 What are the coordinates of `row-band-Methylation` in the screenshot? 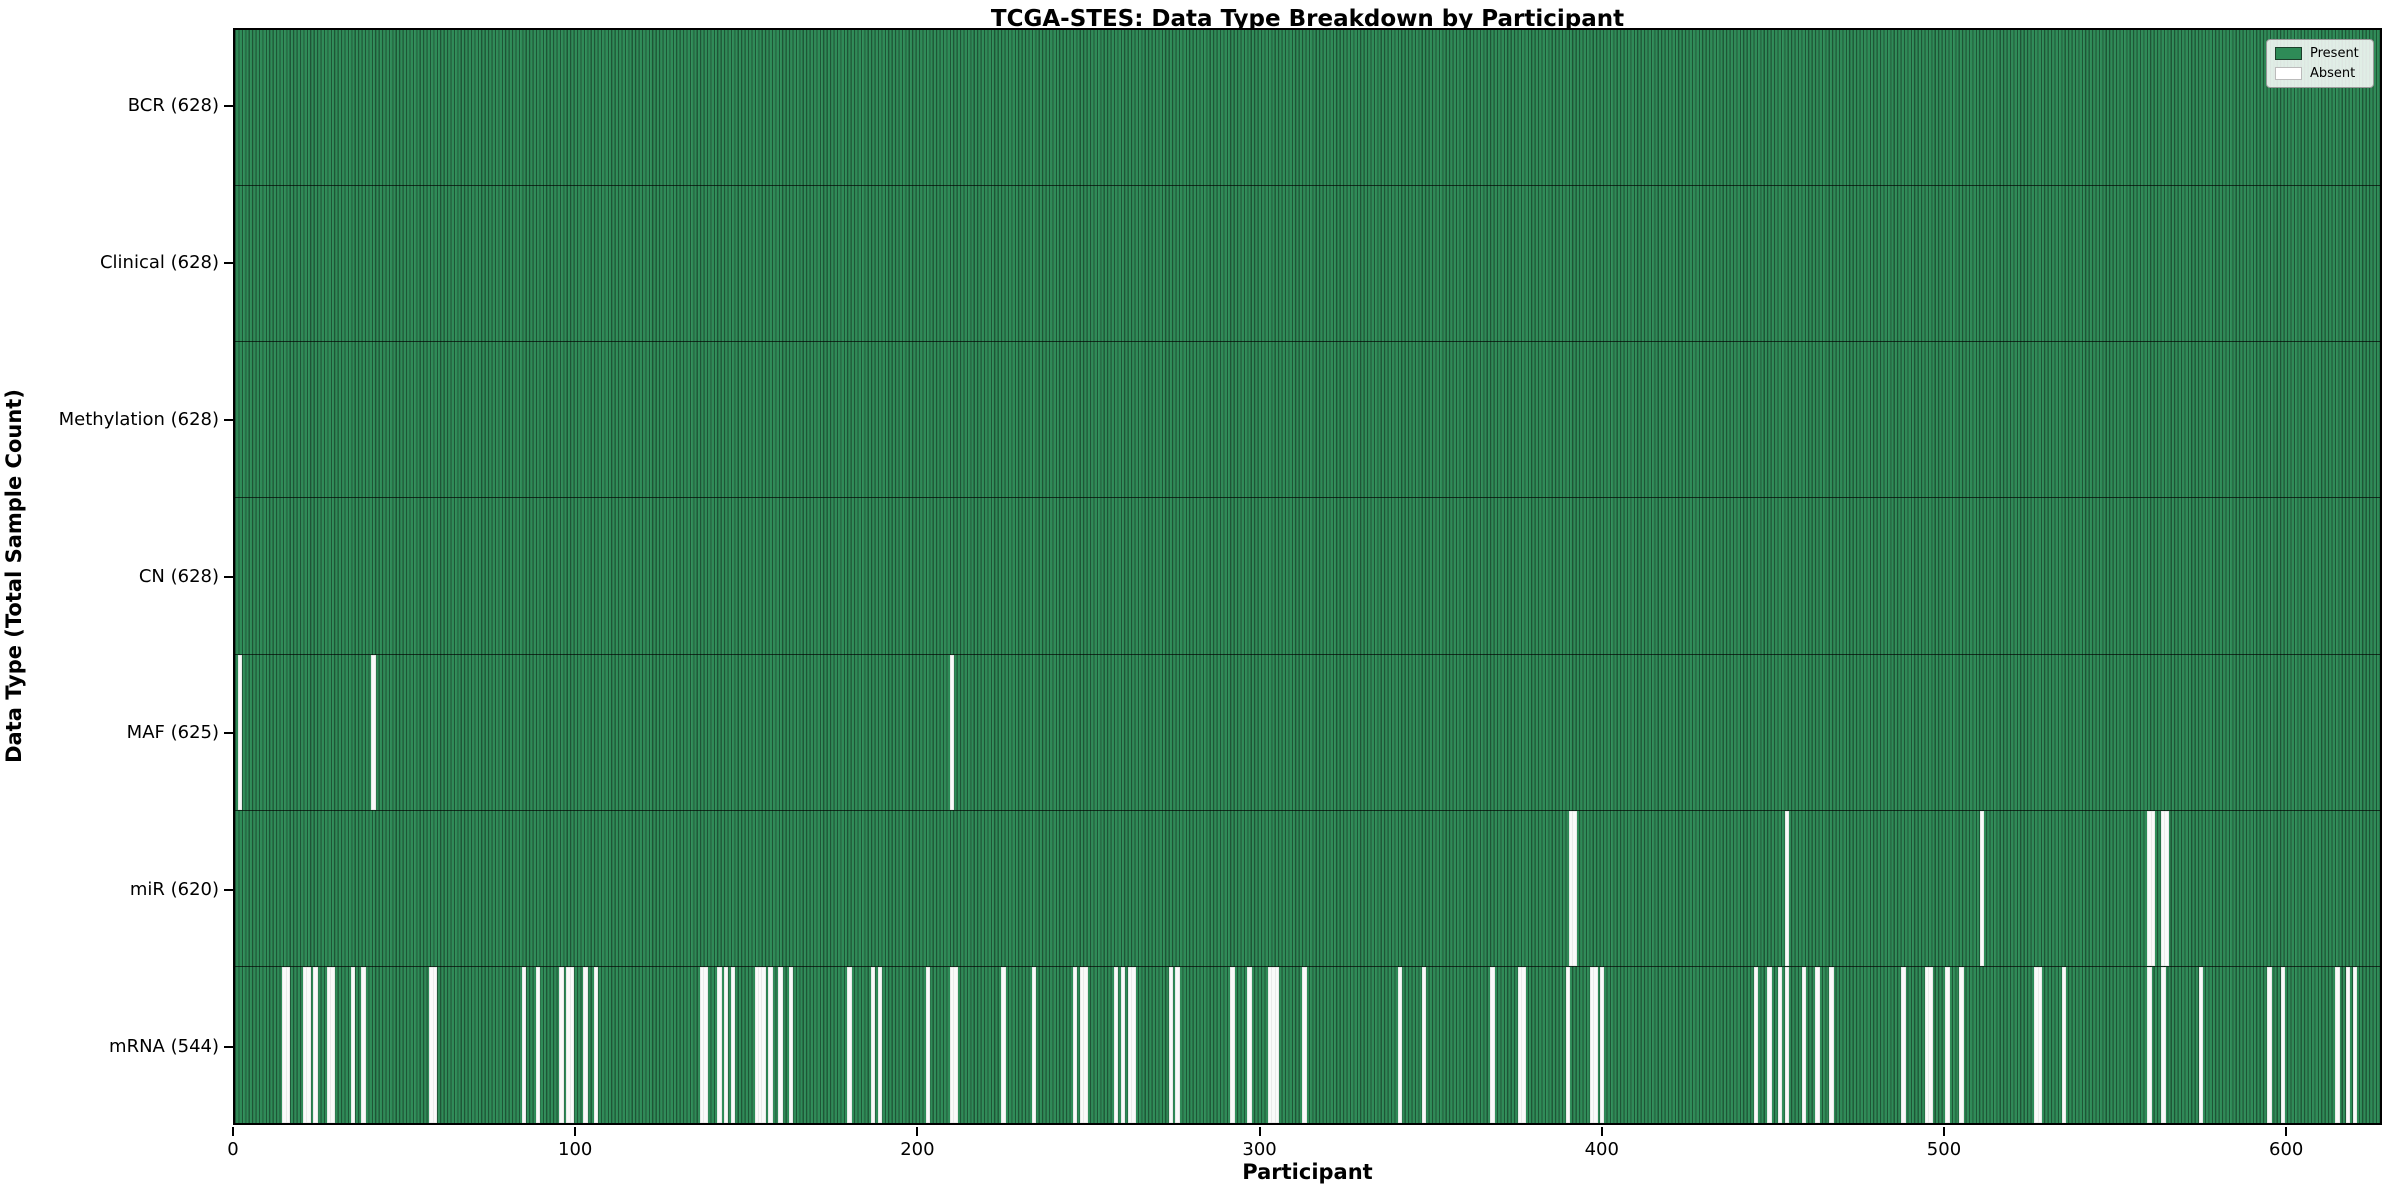 It's located at (1307, 420).